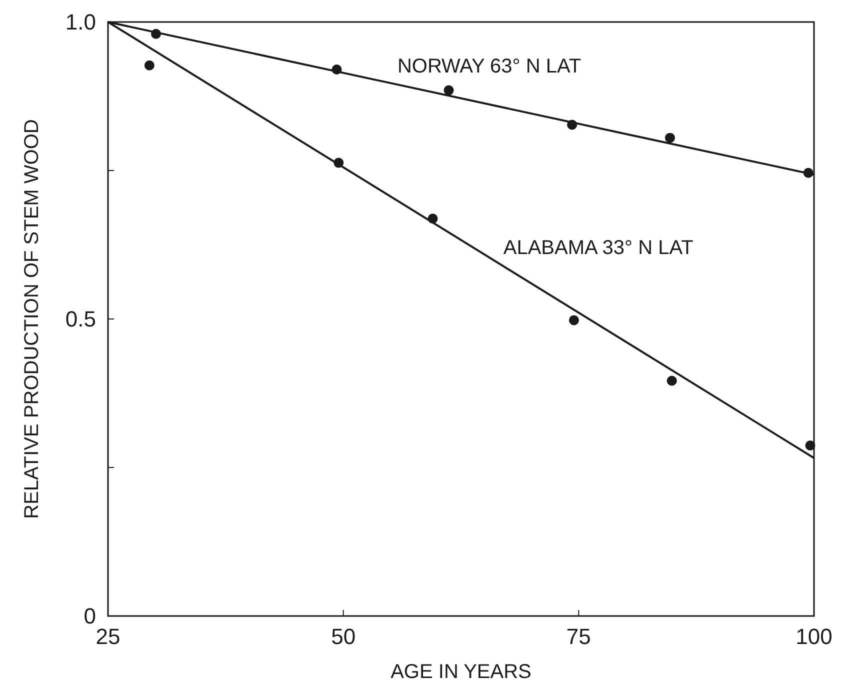  What do you see at coordinates (80, 22) in the screenshot?
I see `y-tick-label: 1.0` at bounding box center [80, 22].